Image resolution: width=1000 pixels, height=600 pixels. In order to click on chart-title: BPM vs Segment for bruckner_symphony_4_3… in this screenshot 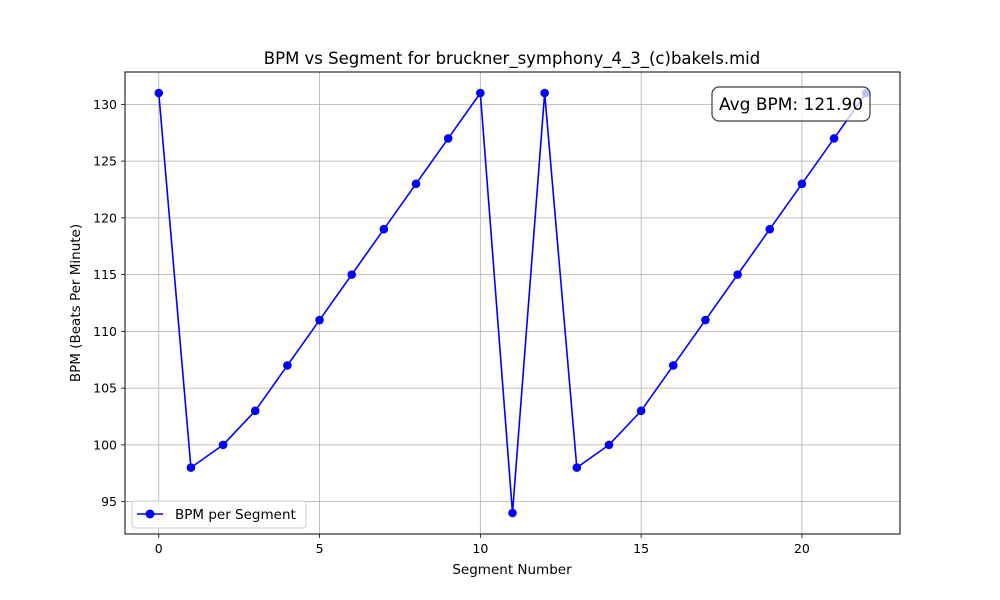, I will do `click(512, 59)`.